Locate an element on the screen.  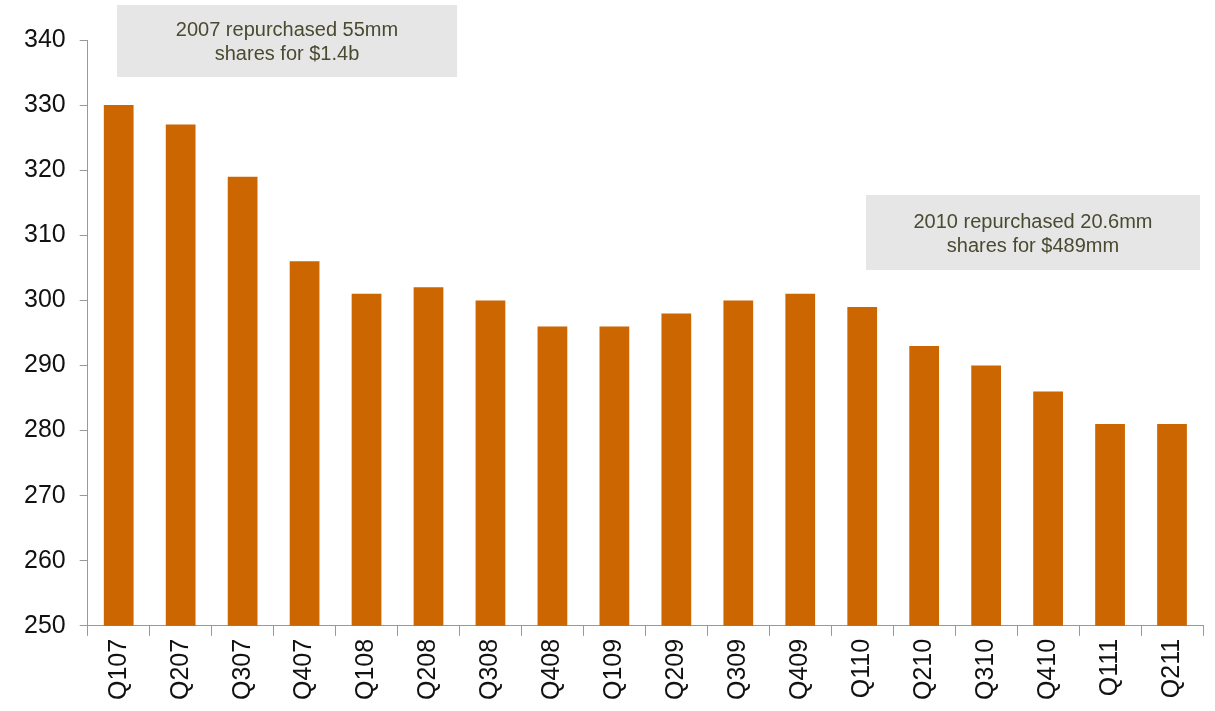
x-tick-label: Q209 is located at coordinates (674, 669).